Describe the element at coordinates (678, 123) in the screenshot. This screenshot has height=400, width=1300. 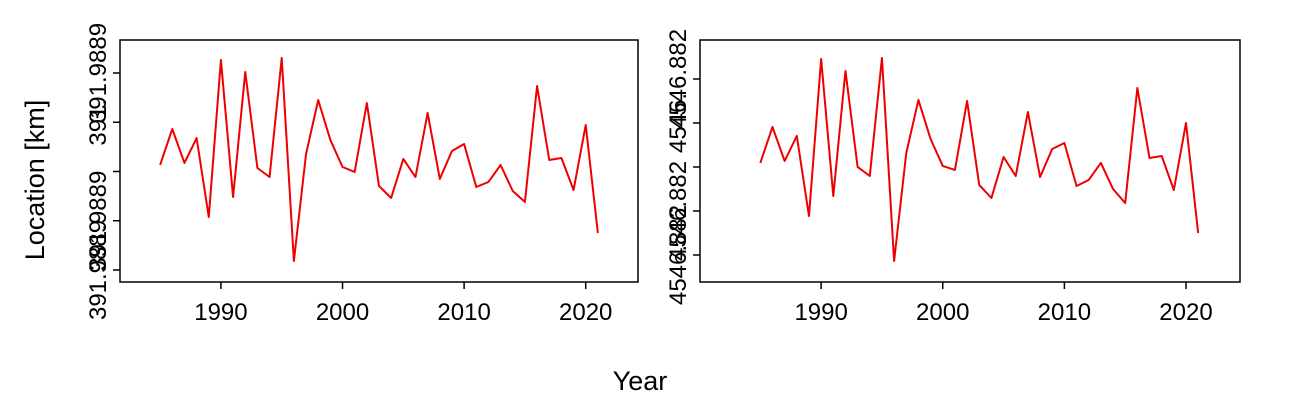
I see `y-tick-label: 4546.` at that location.